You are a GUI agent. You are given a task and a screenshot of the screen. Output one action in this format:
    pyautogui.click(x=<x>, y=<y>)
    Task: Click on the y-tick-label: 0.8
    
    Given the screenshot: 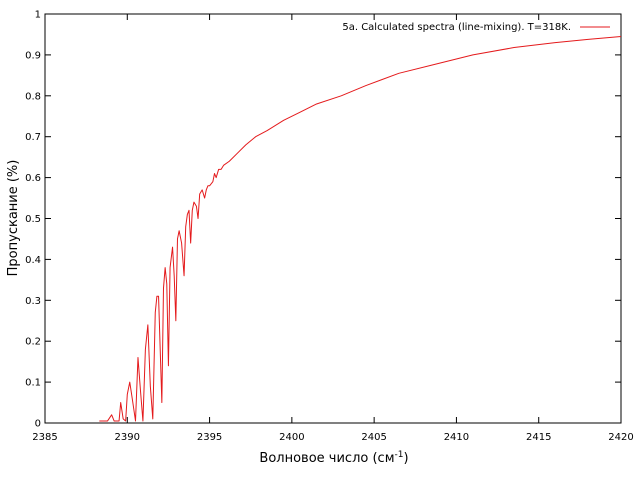 What is the action you would take?
    pyautogui.click(x=33, y=96)
    